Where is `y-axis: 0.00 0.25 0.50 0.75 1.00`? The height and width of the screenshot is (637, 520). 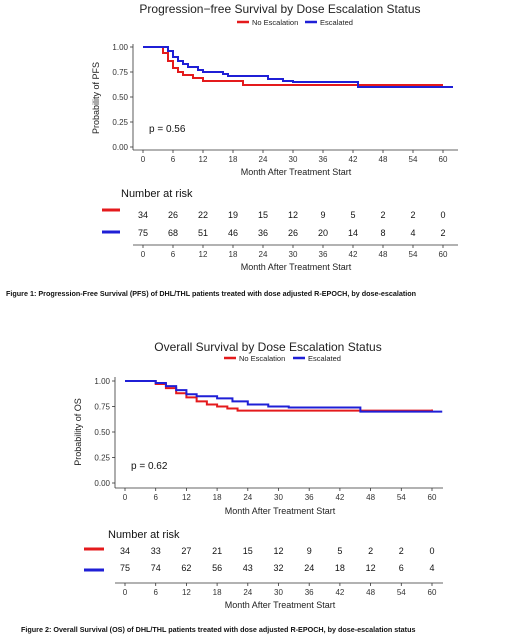
y-axis: 0.00 0.25 0.50 0.75 1.00 is located at coordinates (123, 97).